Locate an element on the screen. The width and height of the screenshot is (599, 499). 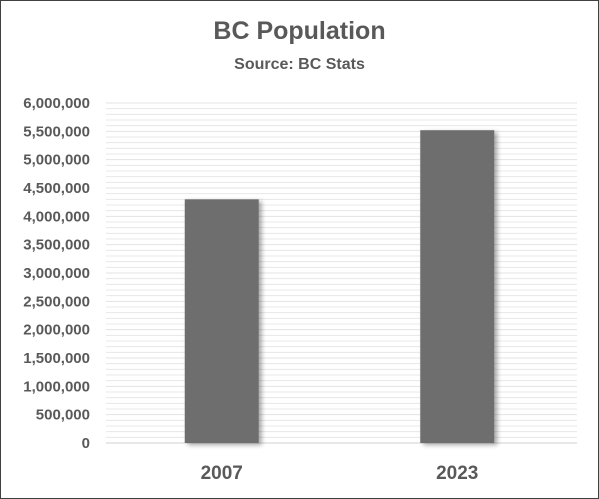
x-tick-label: 2007 is located at coordinates (222, 473).